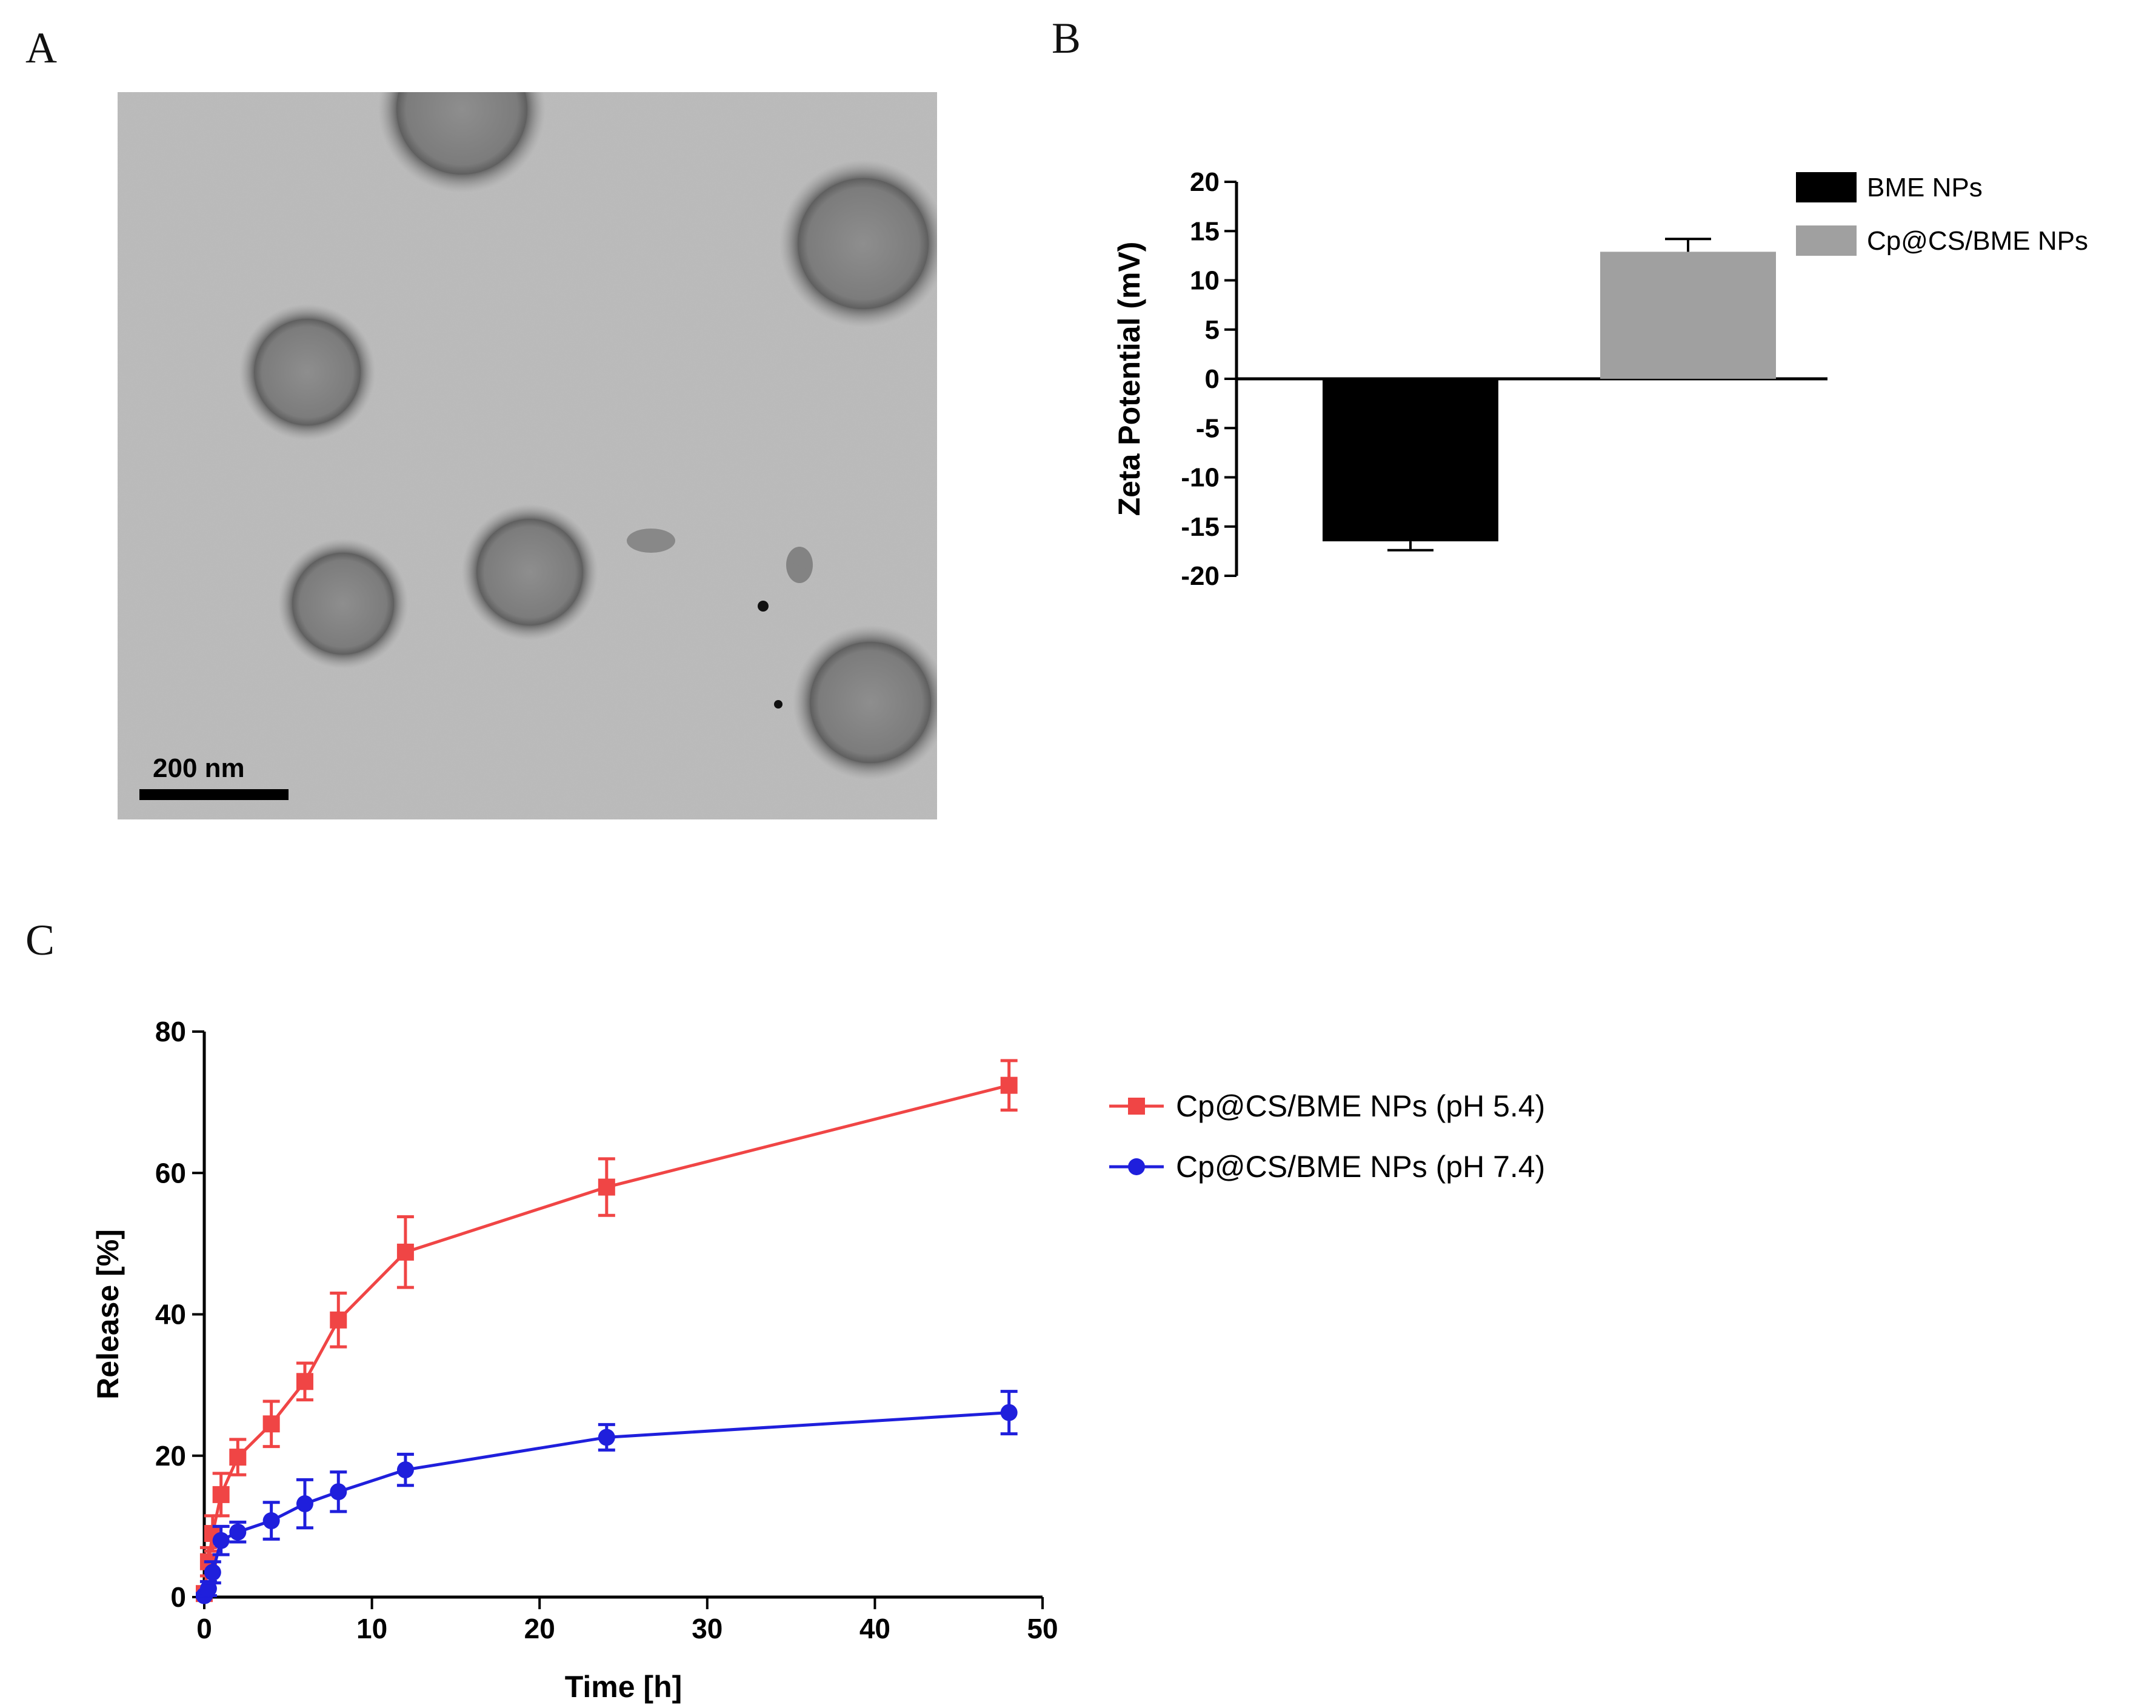 The height and width of the screenshot is (1708, 2156). What do you see at coordinates (1200, 576) in the screenshot?
I see `y-tick-label: -20` at bounding box center [1200, 576].